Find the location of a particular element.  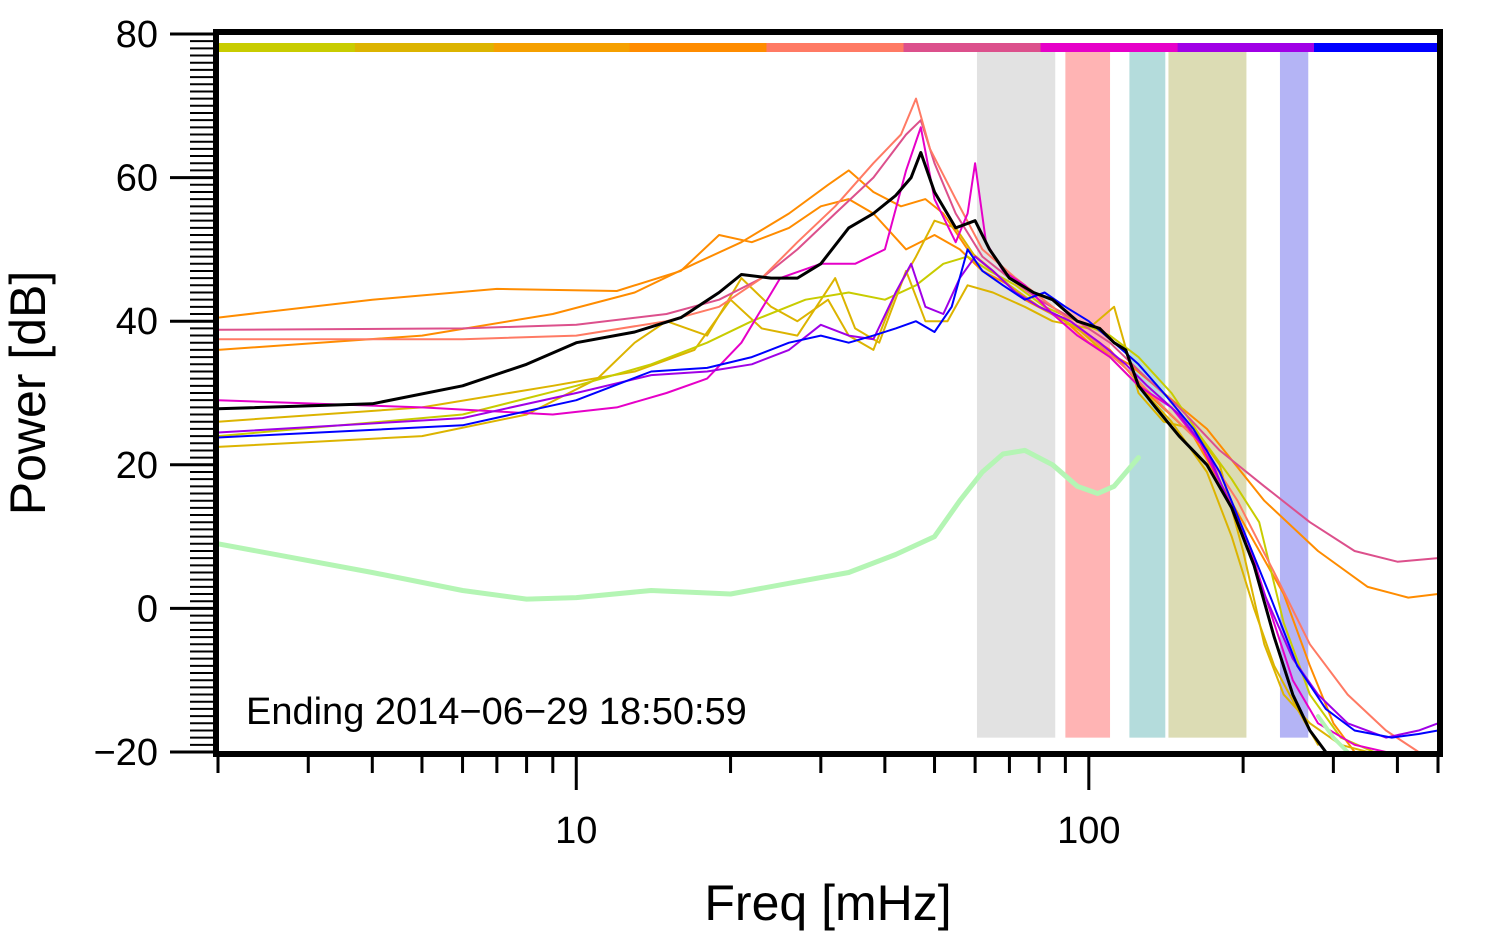

x-axis-title: Freq [mHz] is located at coordinates (827, 903).